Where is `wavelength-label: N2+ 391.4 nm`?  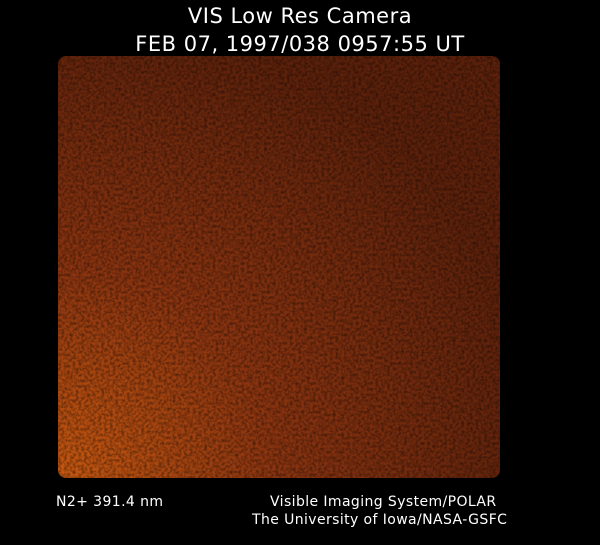 wavelength-label: N2+ 391.4 nm is located at coordinates (110, 502).